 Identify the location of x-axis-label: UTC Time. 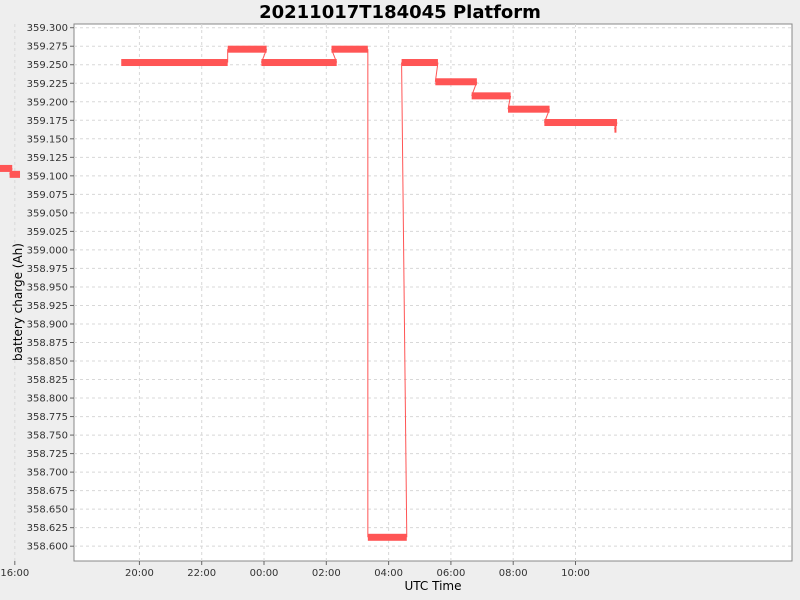
(433, 586).